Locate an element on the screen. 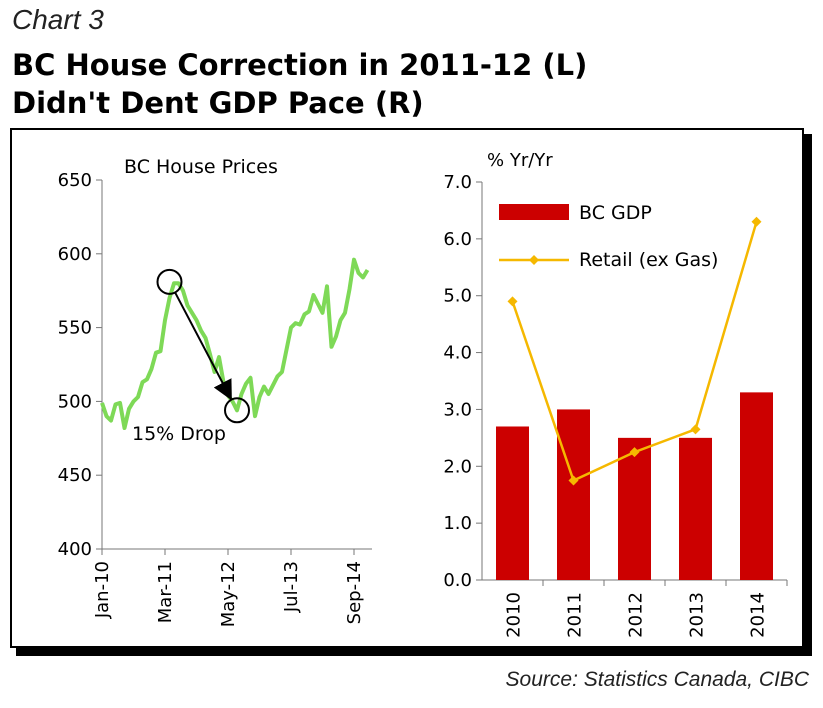 Image resolution: width=823 pixels, height=708 pixels. right-x-tick-label: 2010 is located at coordinates (514, 615).